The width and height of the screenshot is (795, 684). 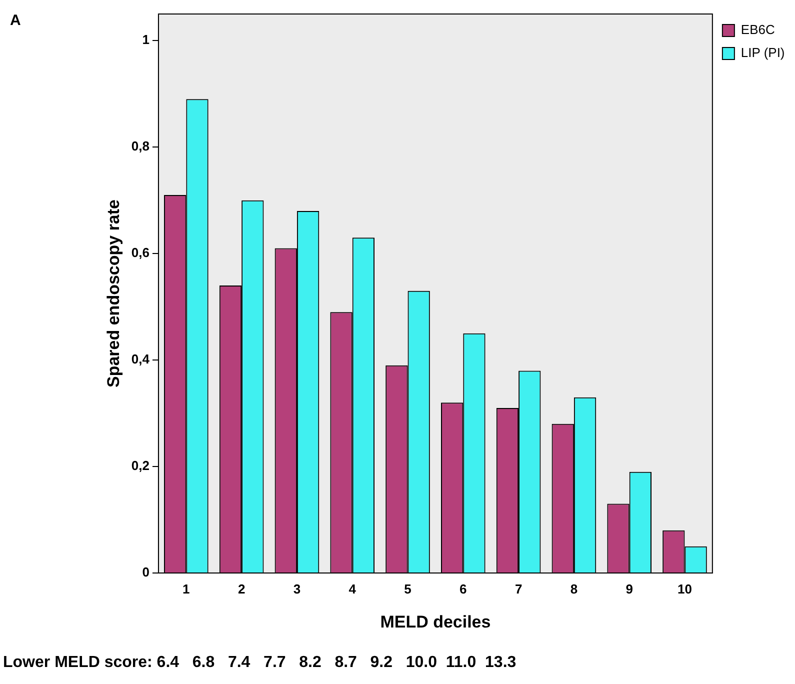 What do you see at coordinates (297, 588) in the screenshot?
I see `x-tick-label: 3` at bounding box center [297, 588].